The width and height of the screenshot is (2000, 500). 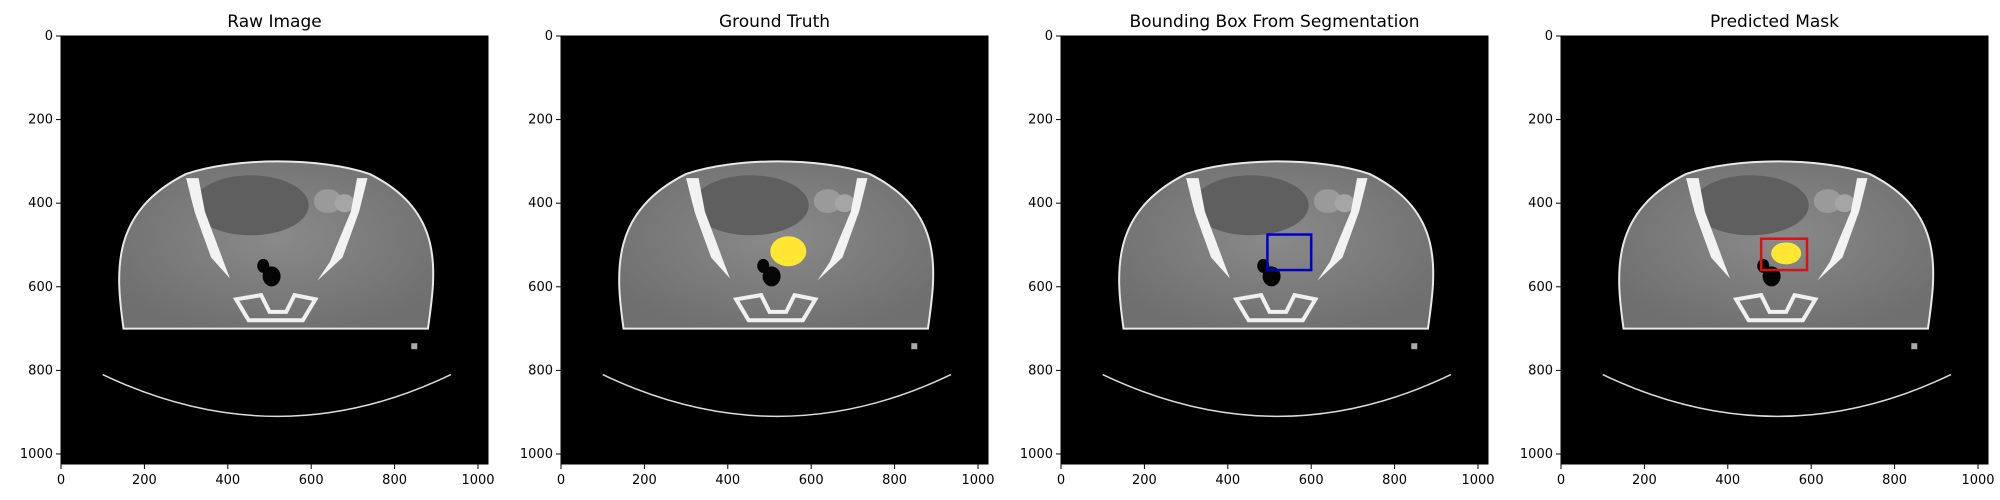 What do you see at coordinates (1289, 252) in the screenshot?
I see `bounding-box` at bounding box center [1289, 252].